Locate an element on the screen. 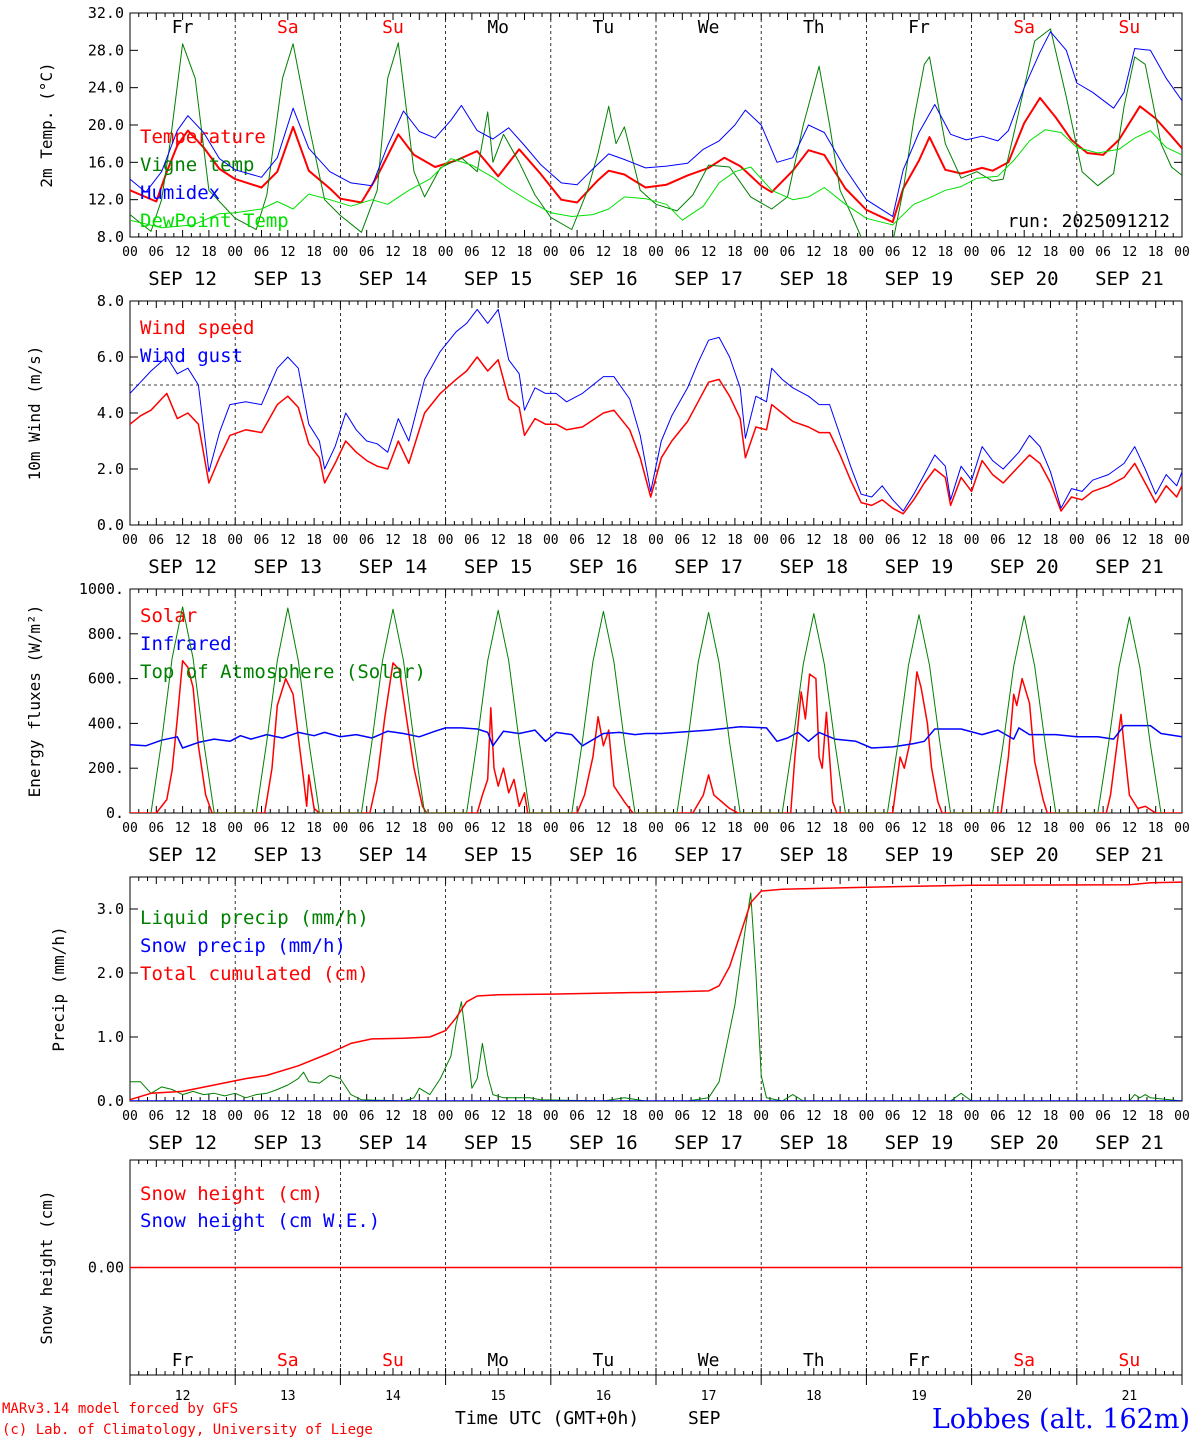 The height and width of the screenshot is (1444, 1194). energy-frame is located at coordinates (656, 701).